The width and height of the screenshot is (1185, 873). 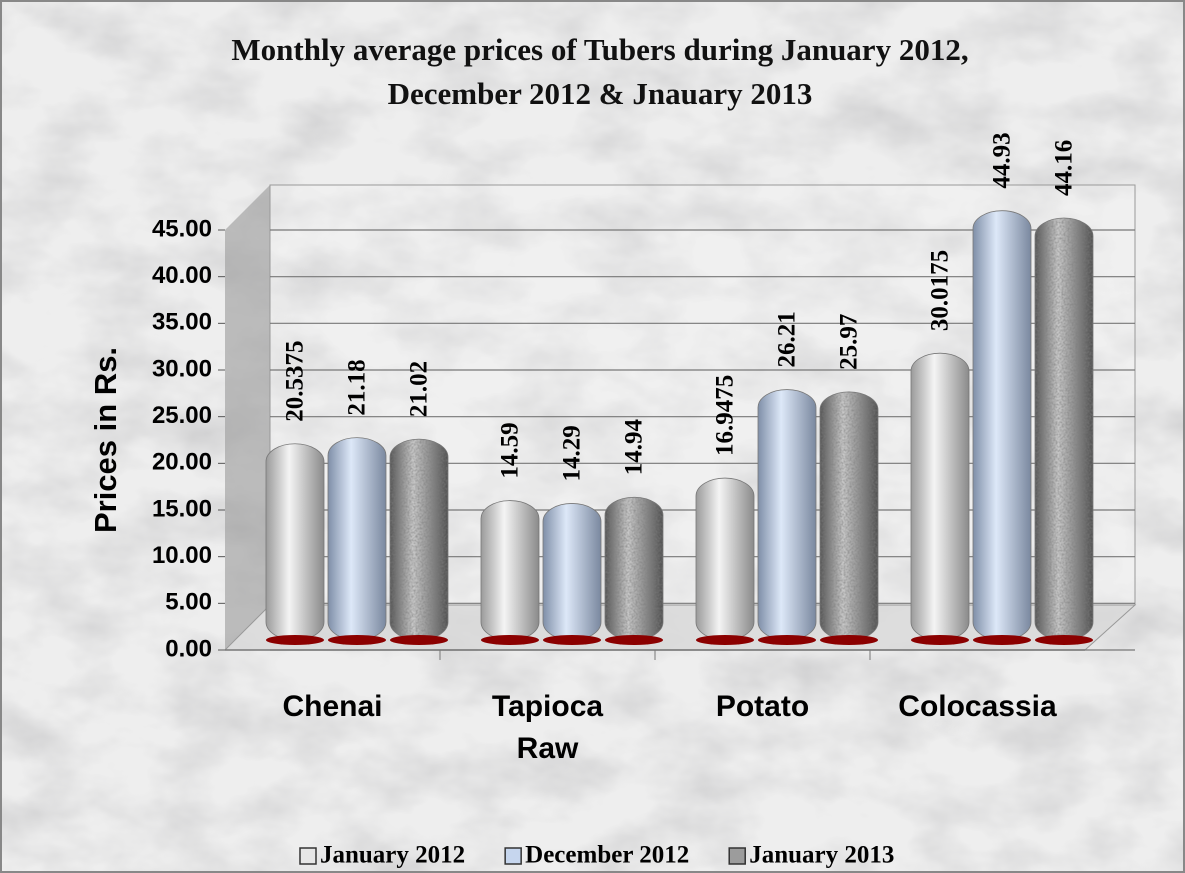 I want to click on value-label: 14.29, so click(x=572, y=453).